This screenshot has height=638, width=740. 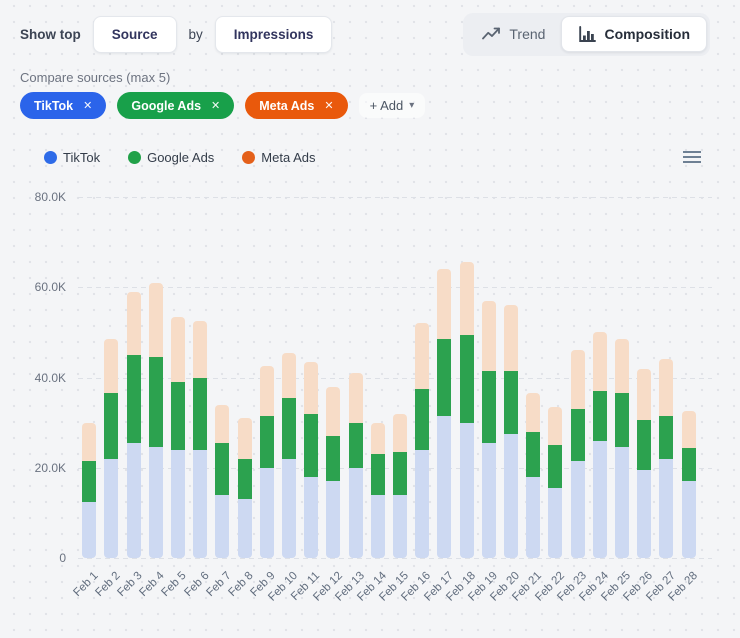 What do you see at coordinates (134, 34) in the screenshot?
I see `source-button: Source` at bounding box center [134, 34].